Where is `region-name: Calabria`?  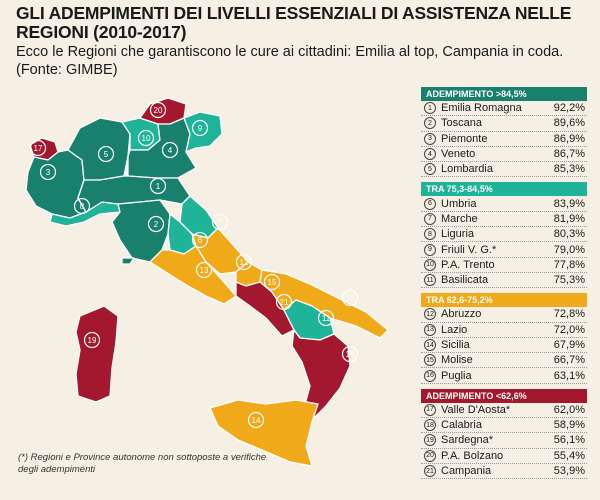
region-name: Calabria is located at coordinates (461, 425).